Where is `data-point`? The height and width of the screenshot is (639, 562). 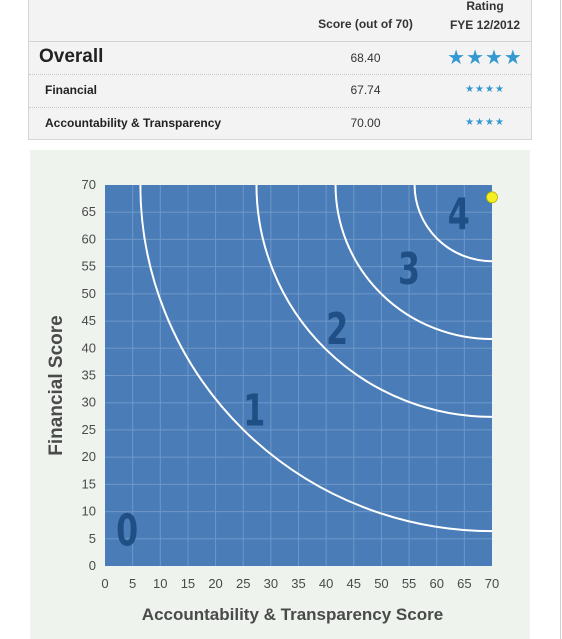 data-point is located at coordinates (492, 197).